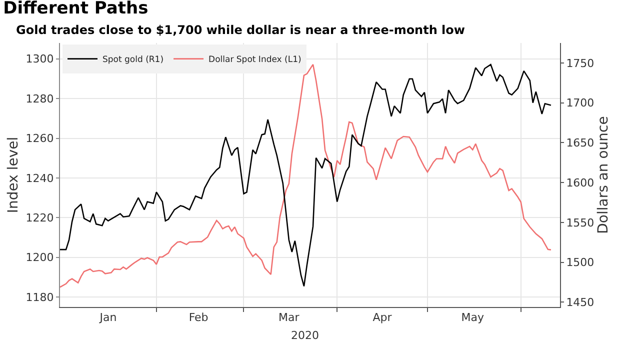  What do you see at coordinates (40, 297) in the screenshot?
I see `y-tick-label: 1180` at bounding box center [40, 297].